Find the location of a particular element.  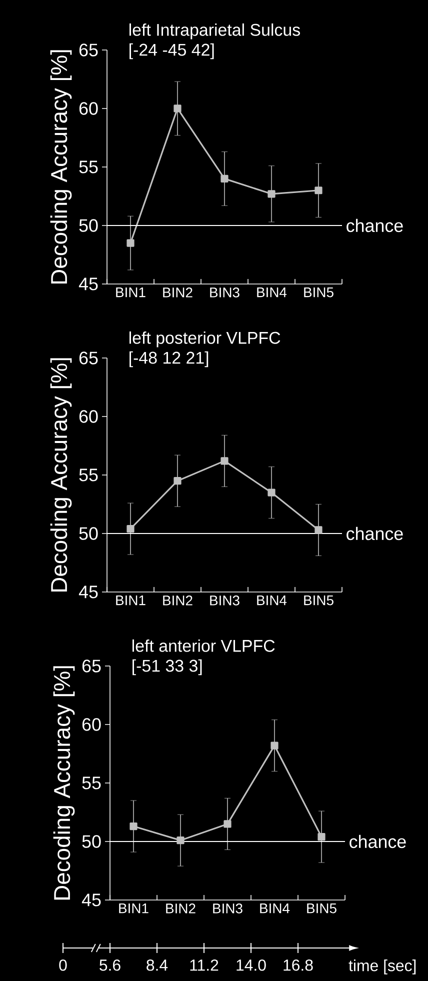

text: 14.0 is located at coordinates (251, 965).